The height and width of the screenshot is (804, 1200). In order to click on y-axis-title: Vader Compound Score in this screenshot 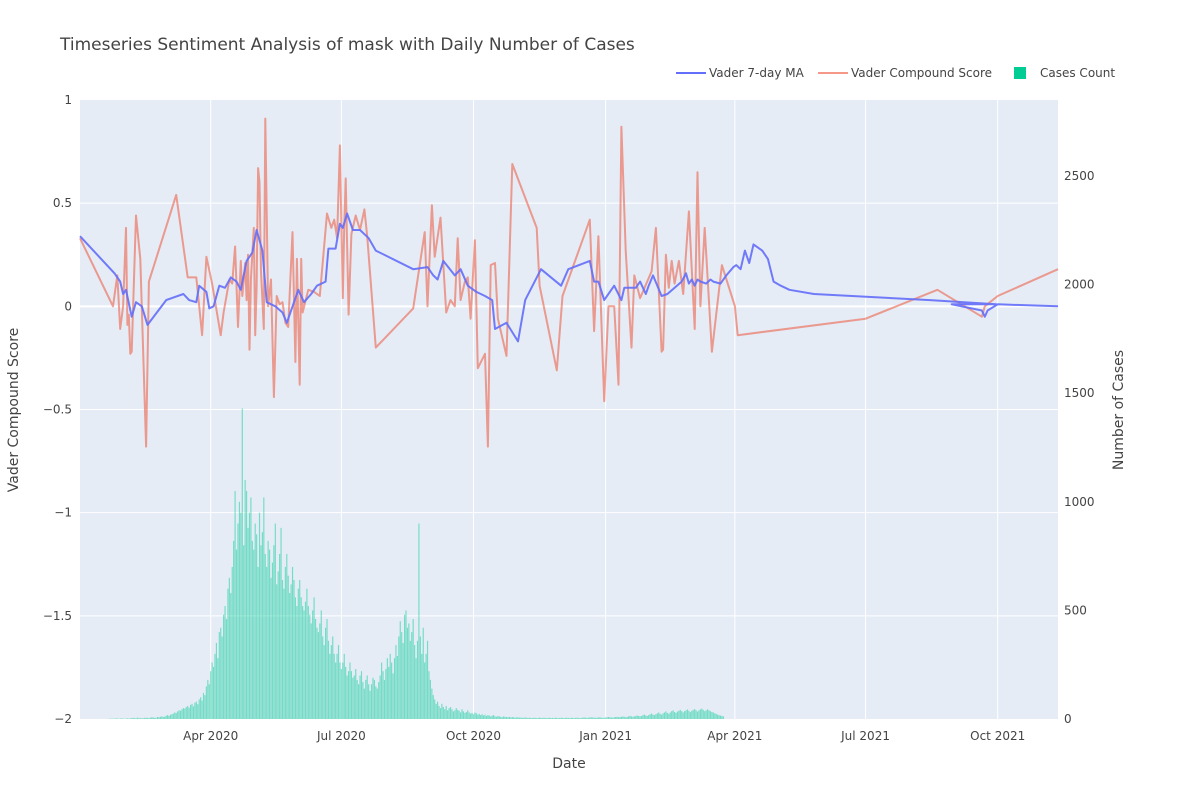, I will do `click(14, 410)`.